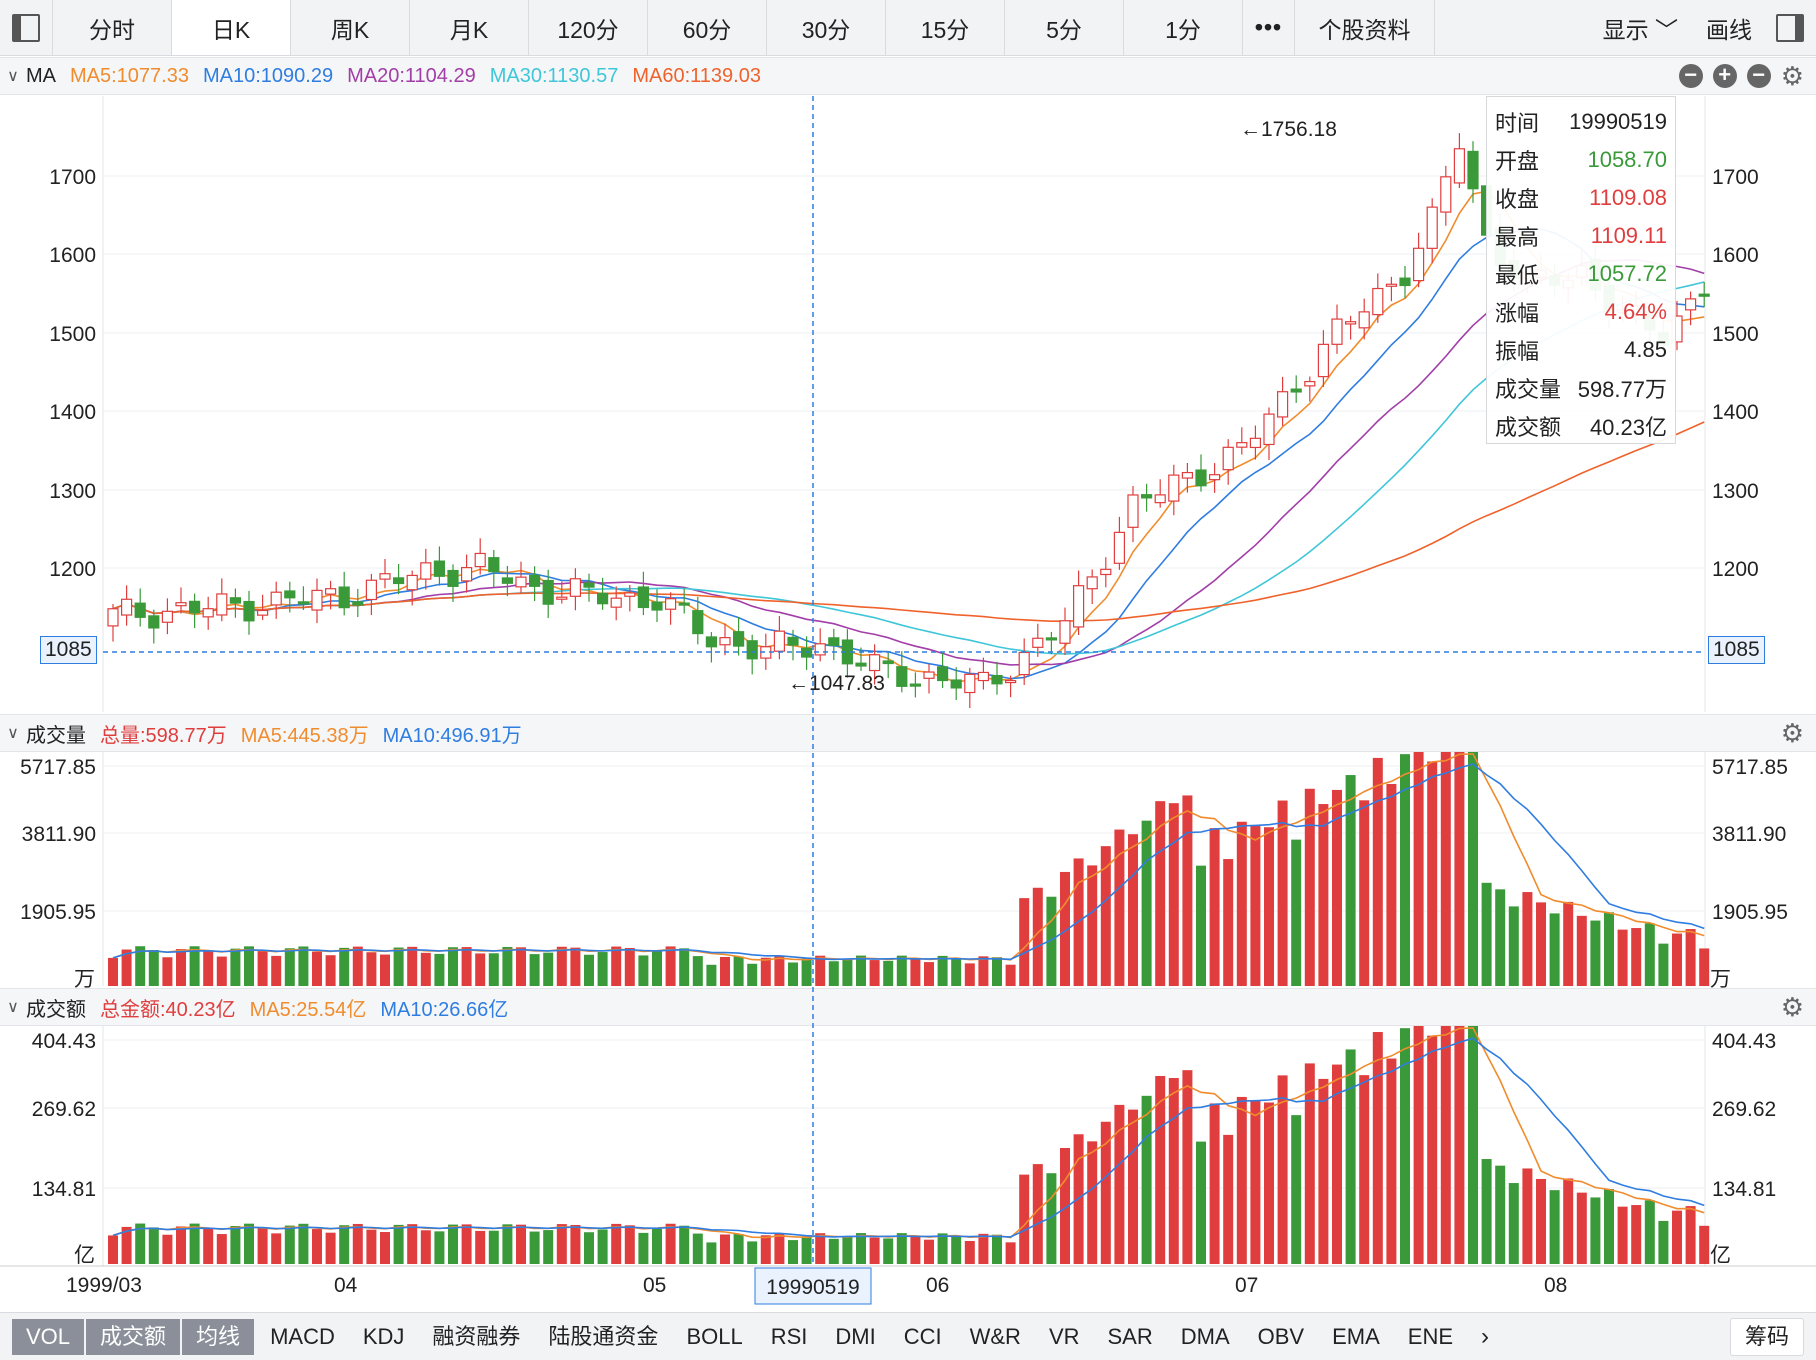  I want to click on indicator-tab-obv: OBV, so click(1281, 1336).